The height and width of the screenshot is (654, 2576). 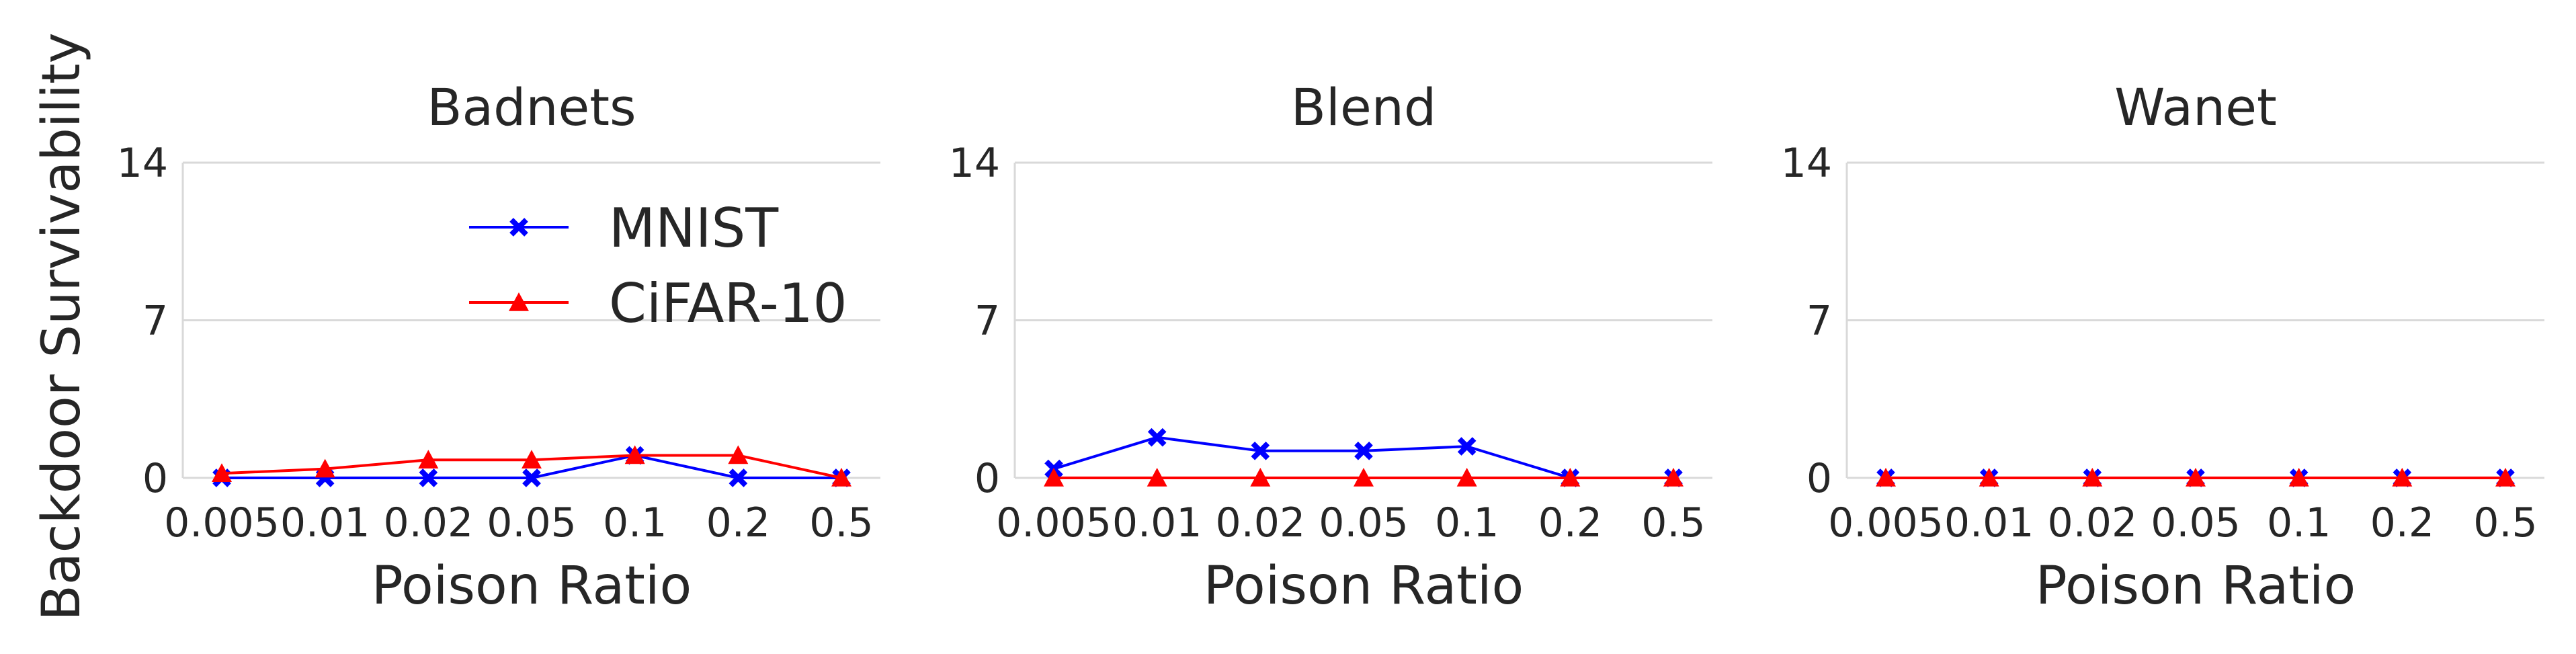 I want to click on legend-marker-mnist-stroke-b, so click(x=518, y=227).